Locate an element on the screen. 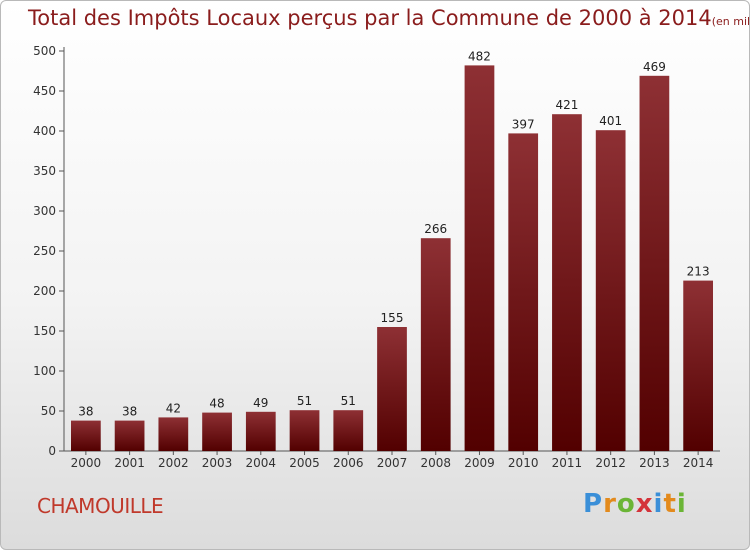 The image size is (750, 550). bar-value-label: 48 is located at coordinates (216, 404).